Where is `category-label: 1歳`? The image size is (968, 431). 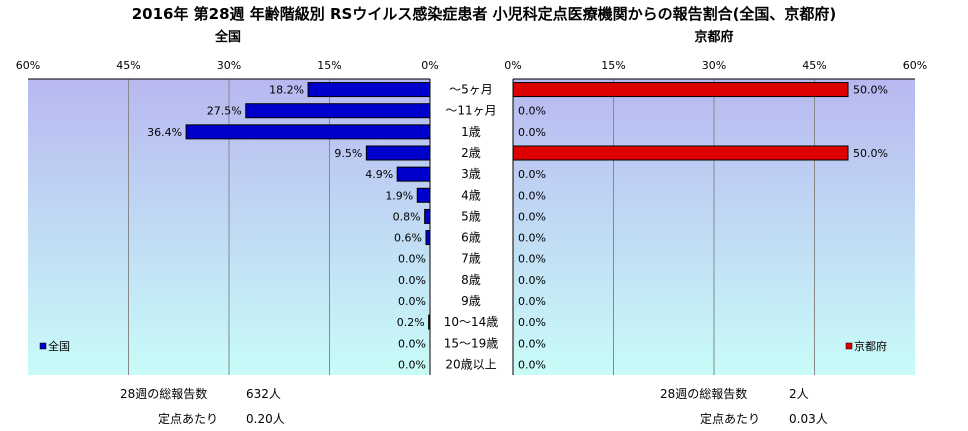 category-label: 1歳 is located at coordinates (471, 132).